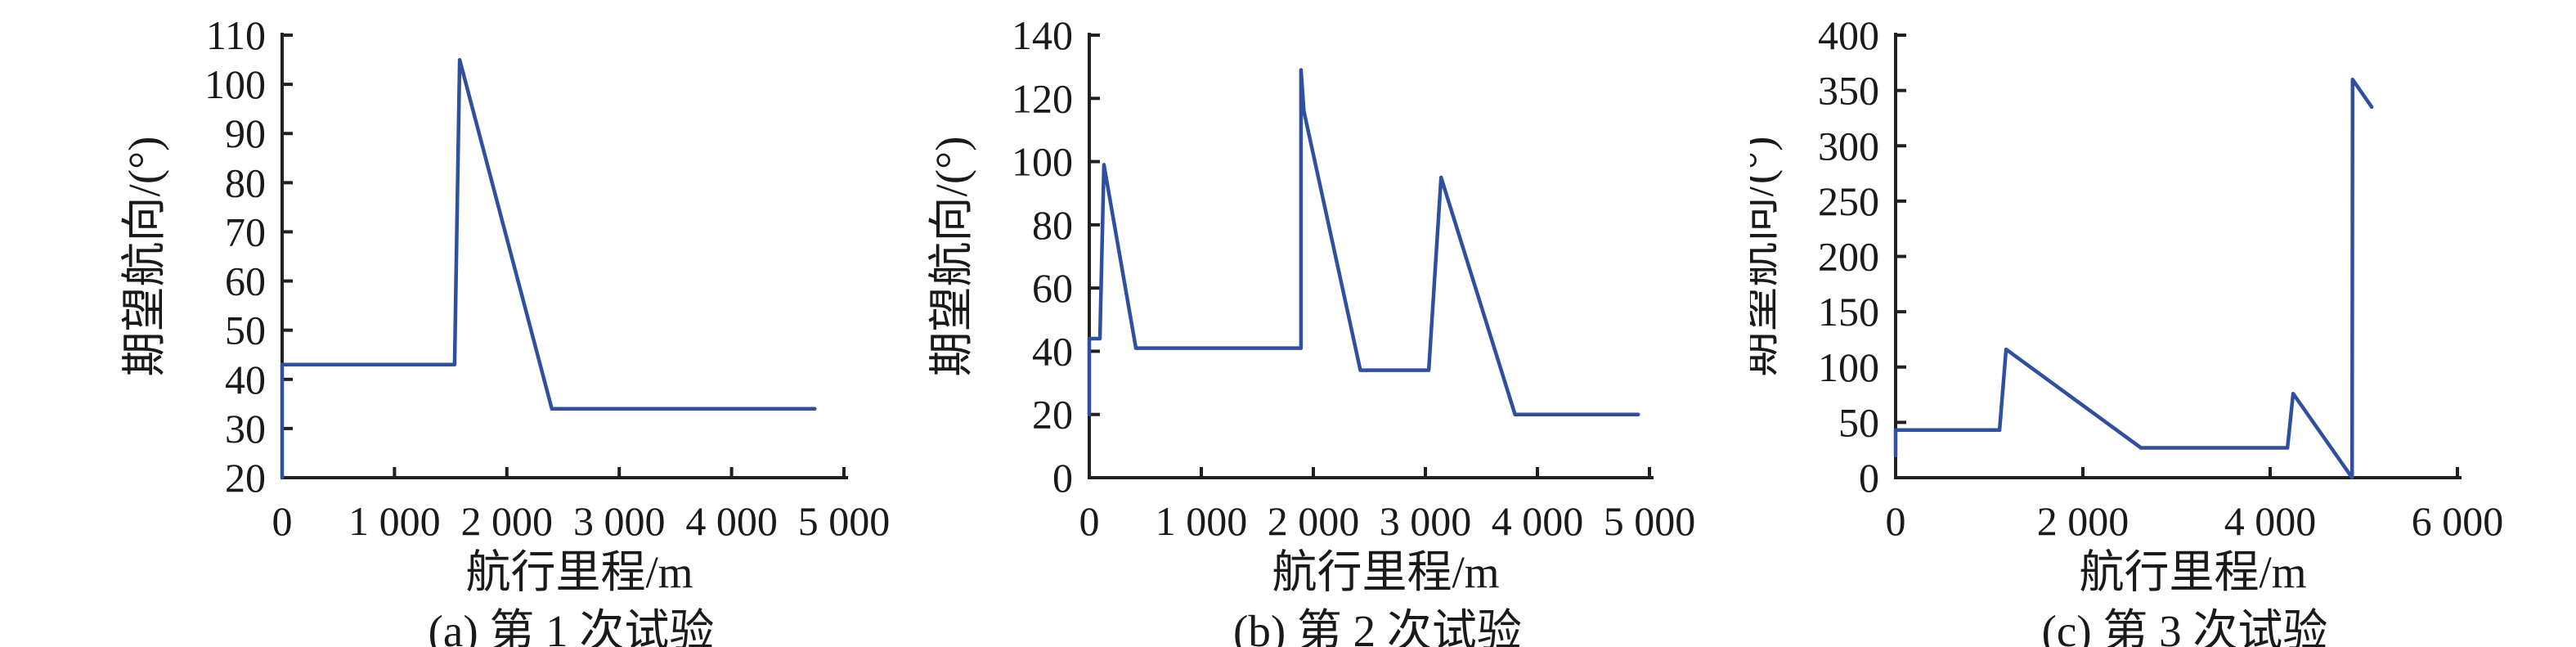 Image resolution: width=2576 pixels, height=647 pixels. Describe the element at coordinates (2185, 626) in the screenshot. I see `chart-caption: (c) 第 3 次试验` at that location.